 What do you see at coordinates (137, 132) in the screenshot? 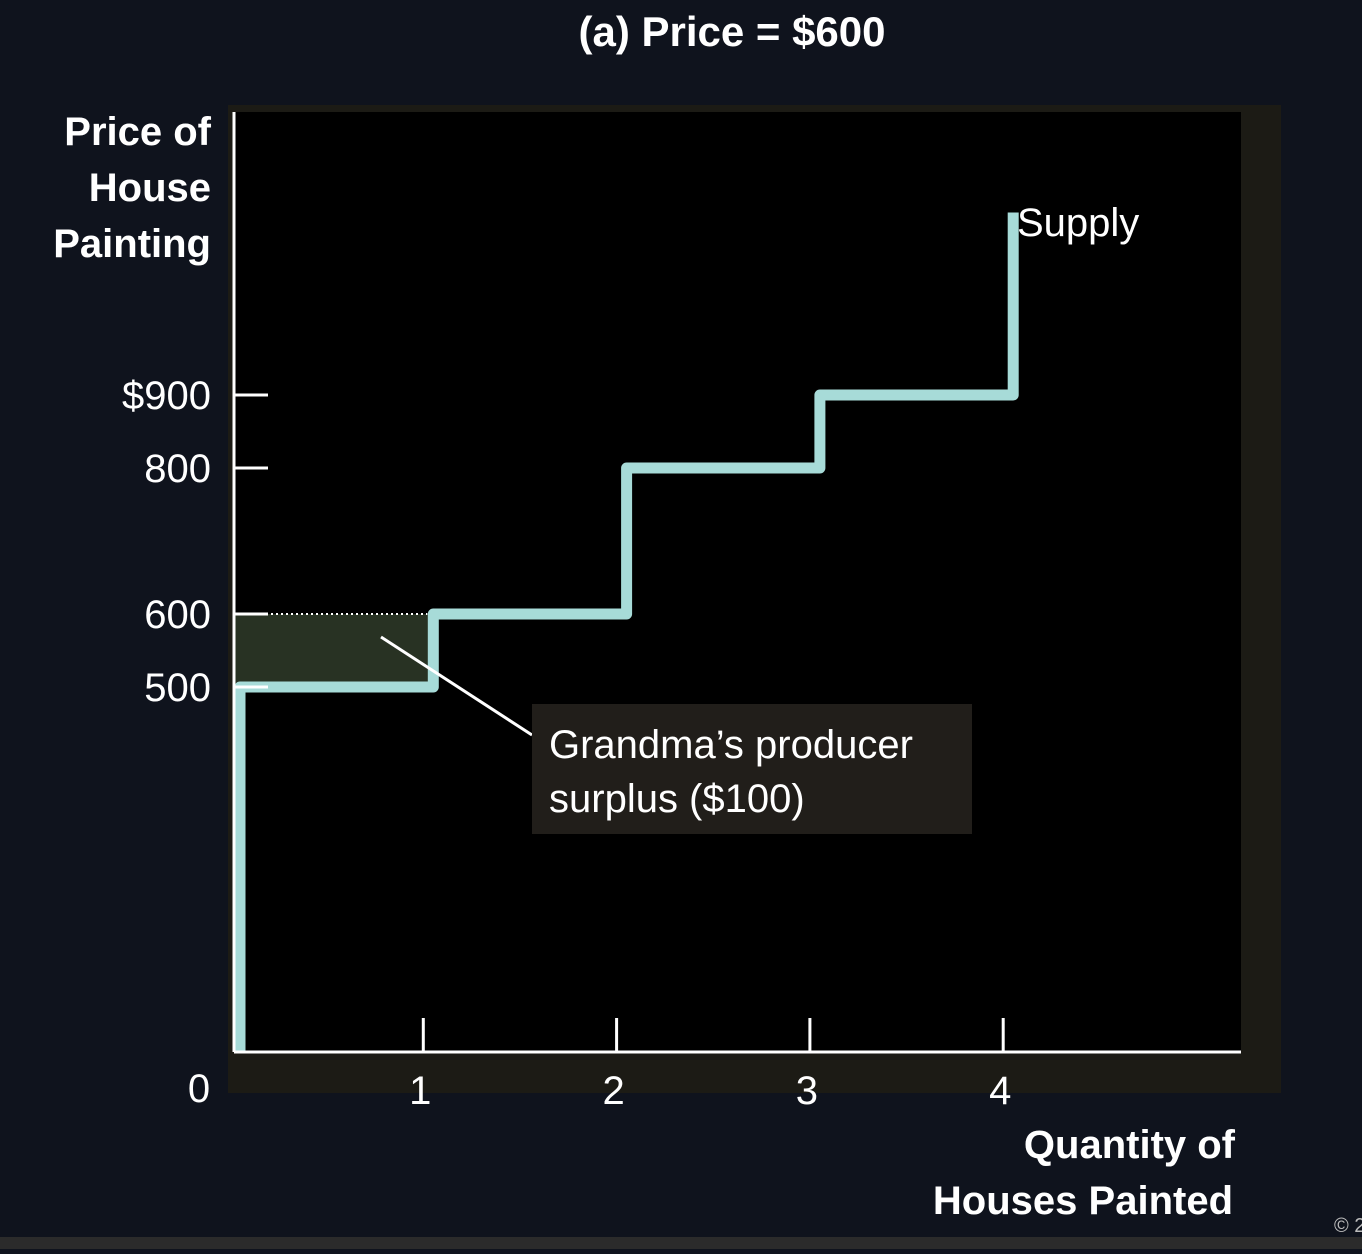
I see `y-axis-label-line1: Price of` at bounding box center [137, 132].